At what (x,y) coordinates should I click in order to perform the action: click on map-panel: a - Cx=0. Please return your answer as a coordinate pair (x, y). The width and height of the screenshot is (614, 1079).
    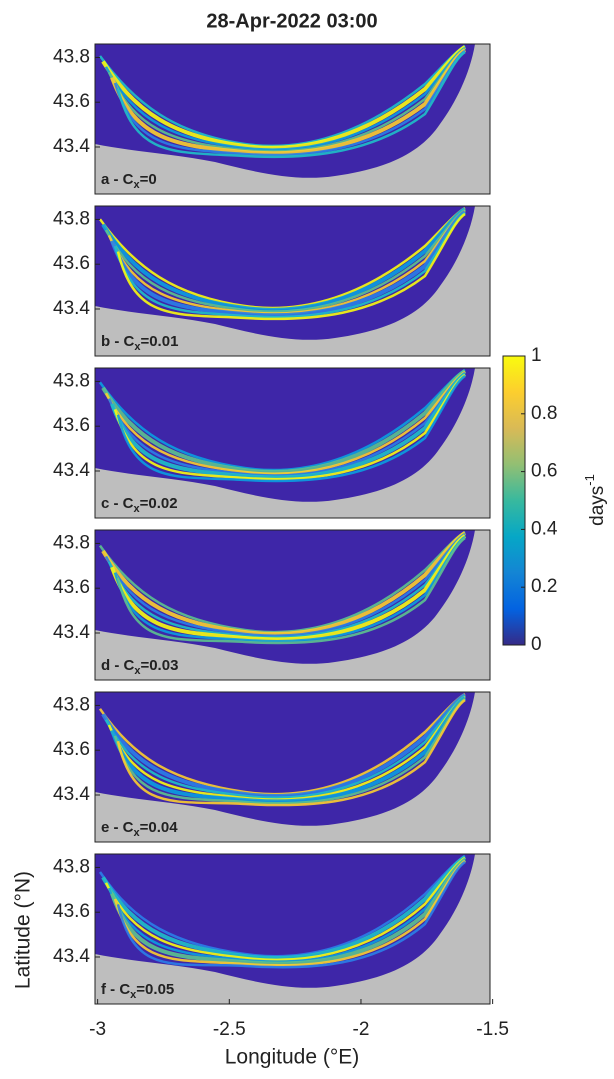
    Looking at the image, I should click on (292, 119).